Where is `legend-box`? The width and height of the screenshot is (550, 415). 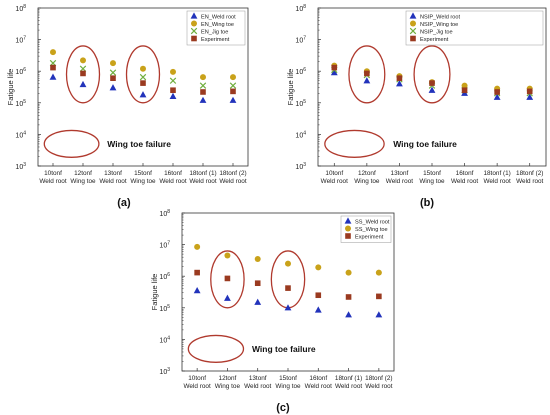
legend-box is located at coordinates (474, 28).